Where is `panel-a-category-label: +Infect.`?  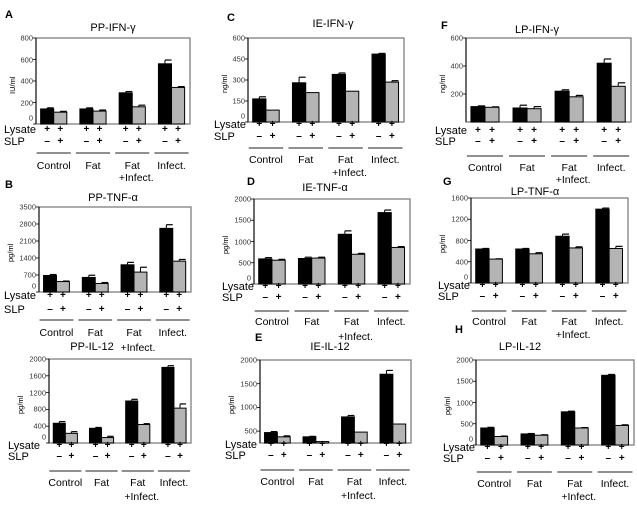 panel-a-category-label: +Infect. is located at coordinates (136, 178).